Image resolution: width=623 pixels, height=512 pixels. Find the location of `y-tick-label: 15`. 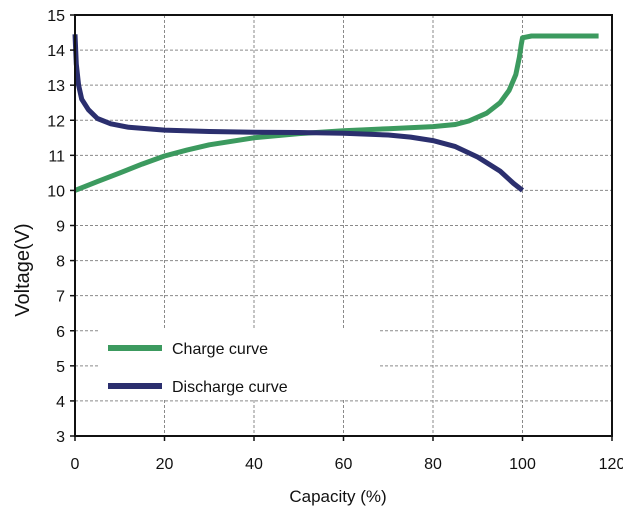

y-tick-label: 15 is located at coordinates (56, 16).